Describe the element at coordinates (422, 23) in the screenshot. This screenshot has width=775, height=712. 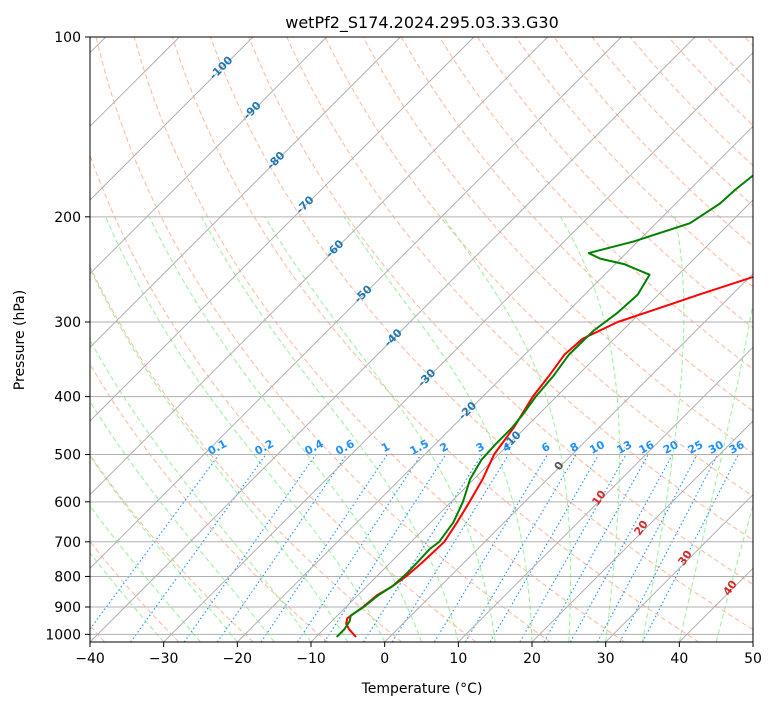
I see `chart-title: wetPf2_S174.2024.295.03.33.G30` at that location.